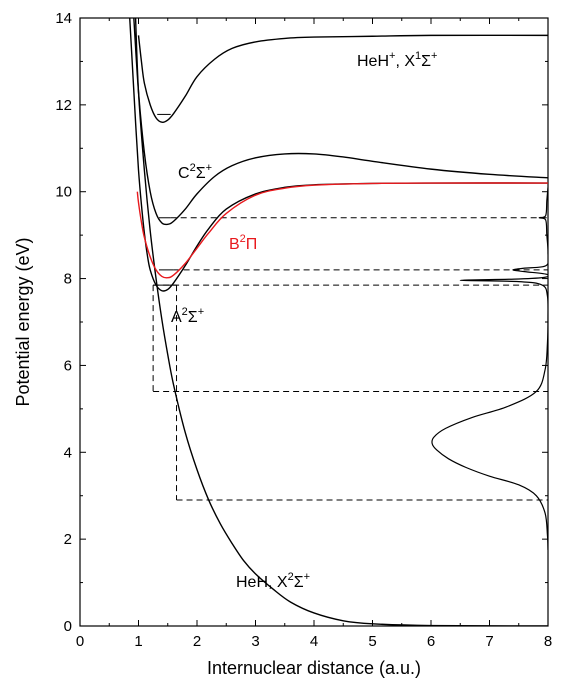 Image resolution: width=561 pixels, height=687 pixels. I want to click on y-tick-label: 8, so click(68, 279).